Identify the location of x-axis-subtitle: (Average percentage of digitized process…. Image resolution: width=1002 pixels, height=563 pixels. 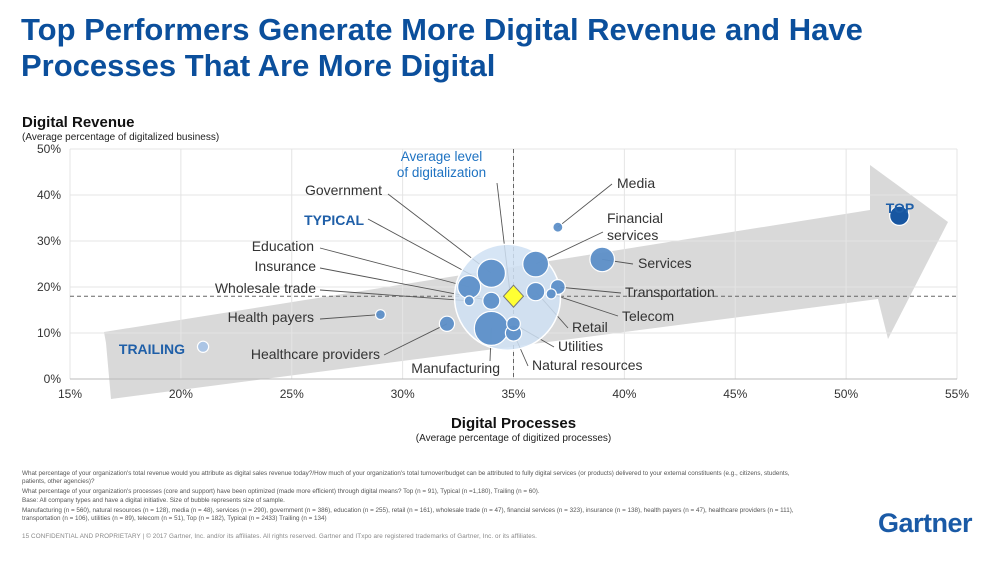
(513, 438).